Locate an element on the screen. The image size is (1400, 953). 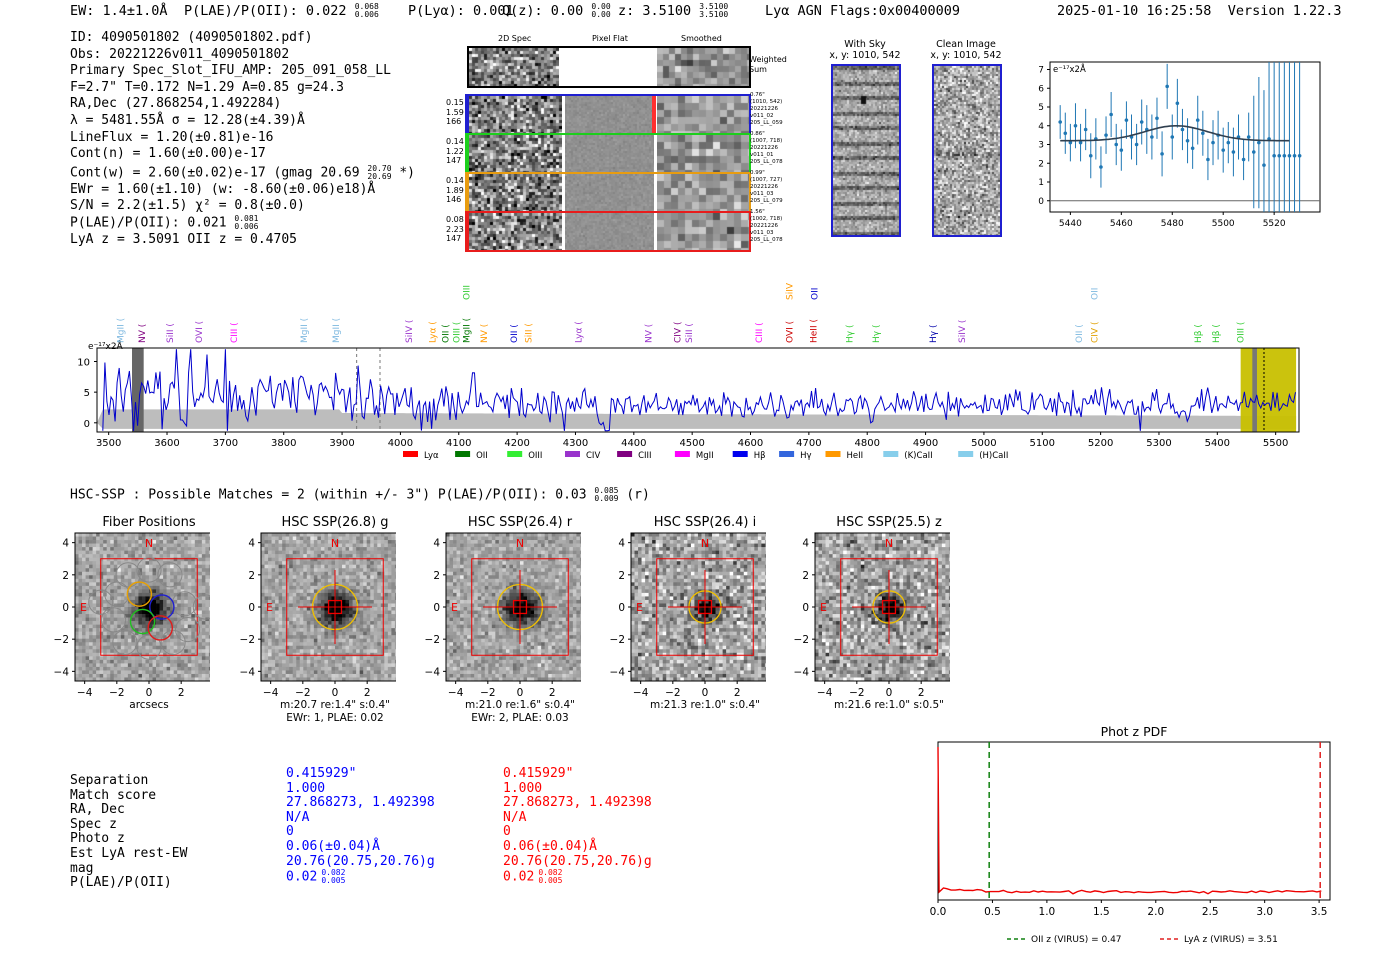
spectrum-axes is located at coordinates (698, 390).